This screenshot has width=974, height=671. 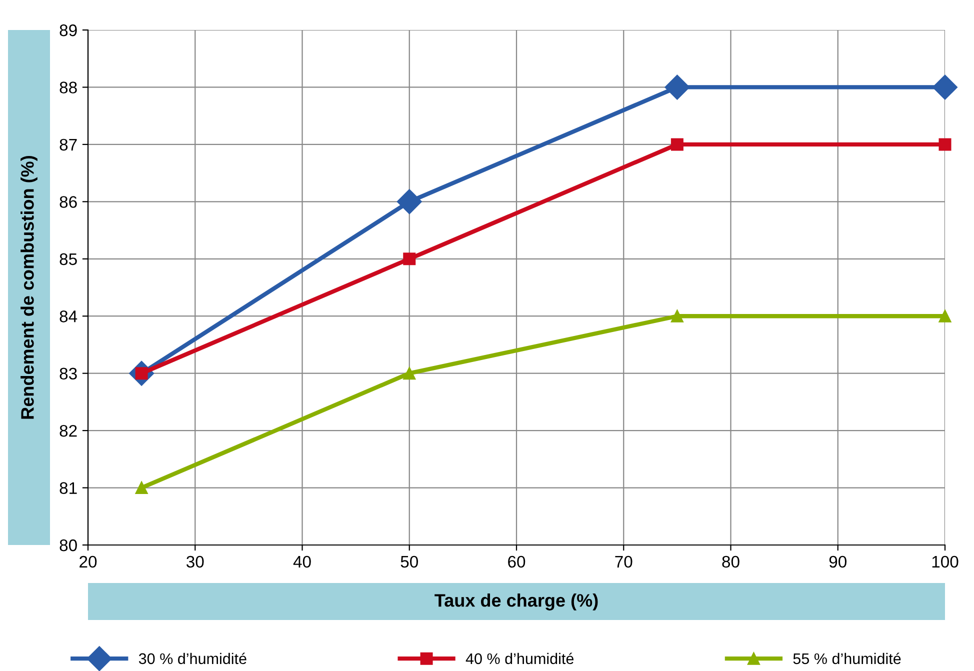 I want to click on y-tick-label: 86, so click(x=68, y=202).